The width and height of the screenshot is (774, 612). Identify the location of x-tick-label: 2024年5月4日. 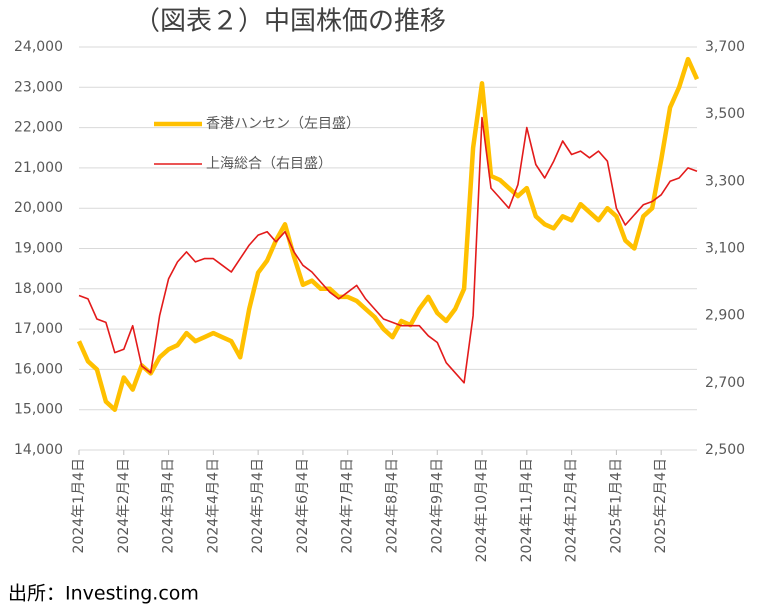
(258, 505).